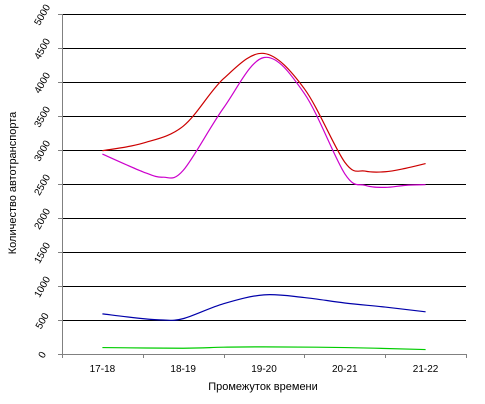 The height and width of the screenshot is (404, 485). Describe the element at coordinates (43, 355) in the screenshot. I see `y-tick-label: 0` at that location.